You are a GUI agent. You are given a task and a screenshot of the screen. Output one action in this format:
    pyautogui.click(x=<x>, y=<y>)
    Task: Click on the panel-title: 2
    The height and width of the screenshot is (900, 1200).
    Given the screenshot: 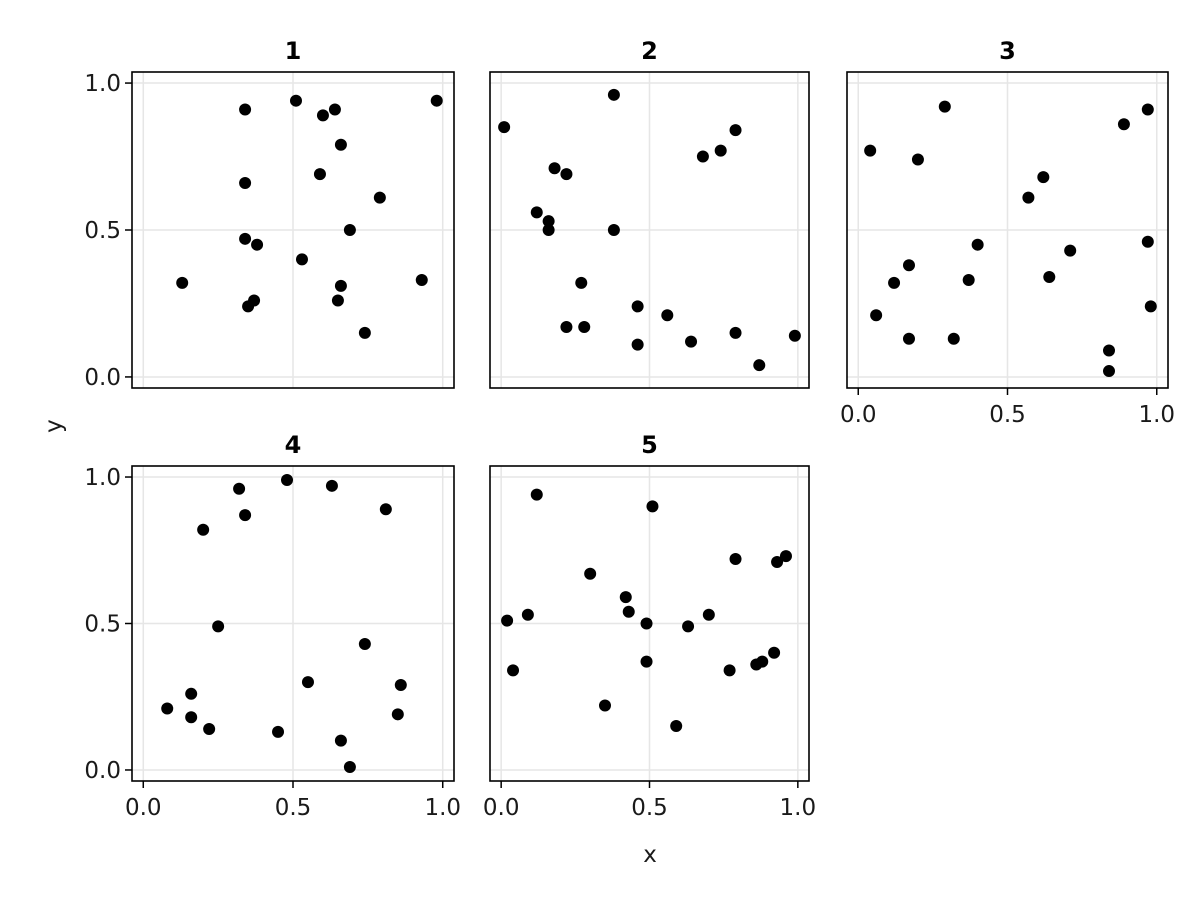 What is the action you would take?
    pyautogui.click(x=649, y=51)
    